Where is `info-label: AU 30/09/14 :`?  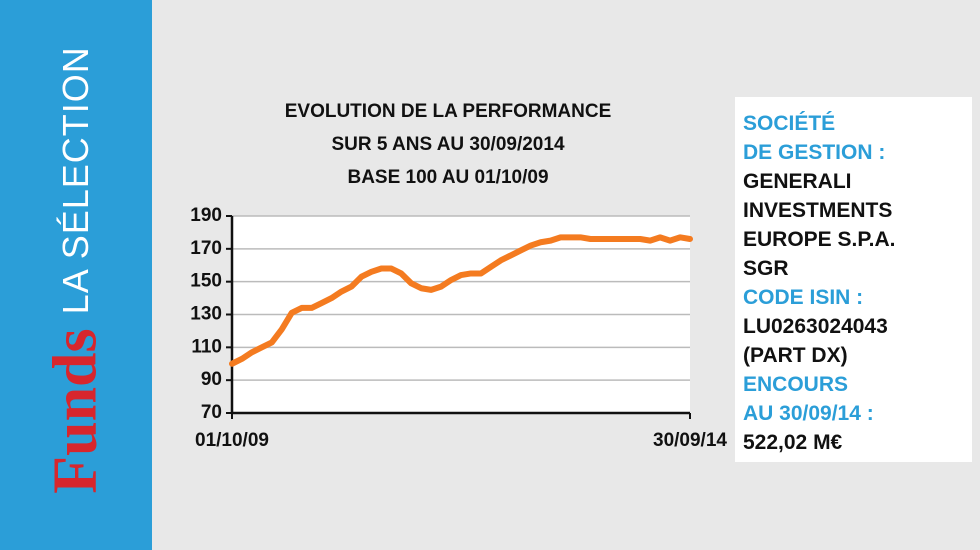
info-label: AU 30/09/14 : is located at coordinates (808, 413).